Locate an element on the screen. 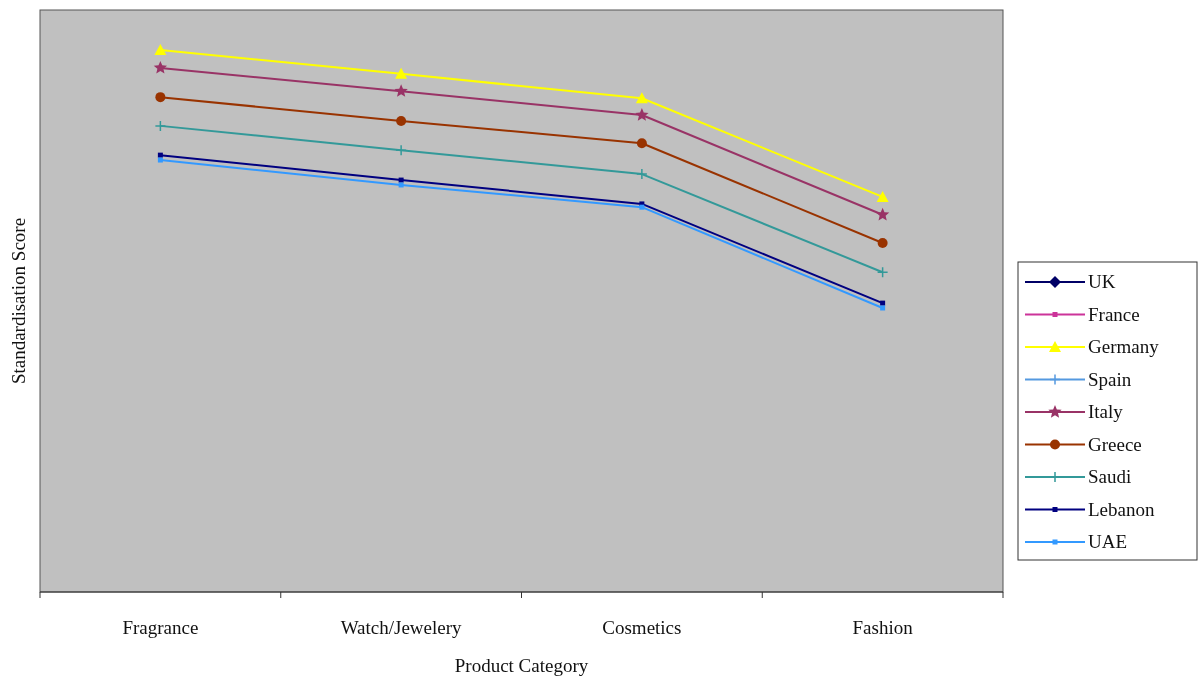 Image resolution: width=1201 pixels, height=680 pixels. legend-label: Lebanon is located at coordinates (1121, 509).